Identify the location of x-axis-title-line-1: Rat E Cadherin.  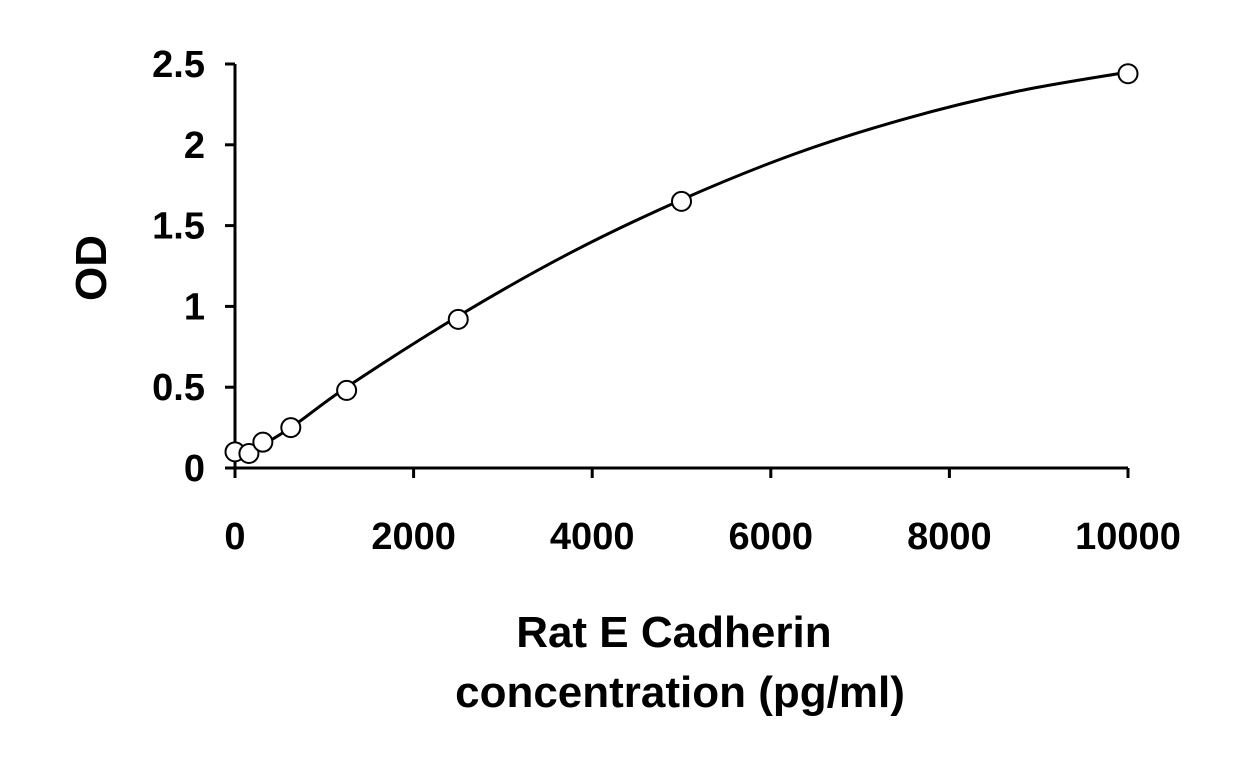
(673, 632).